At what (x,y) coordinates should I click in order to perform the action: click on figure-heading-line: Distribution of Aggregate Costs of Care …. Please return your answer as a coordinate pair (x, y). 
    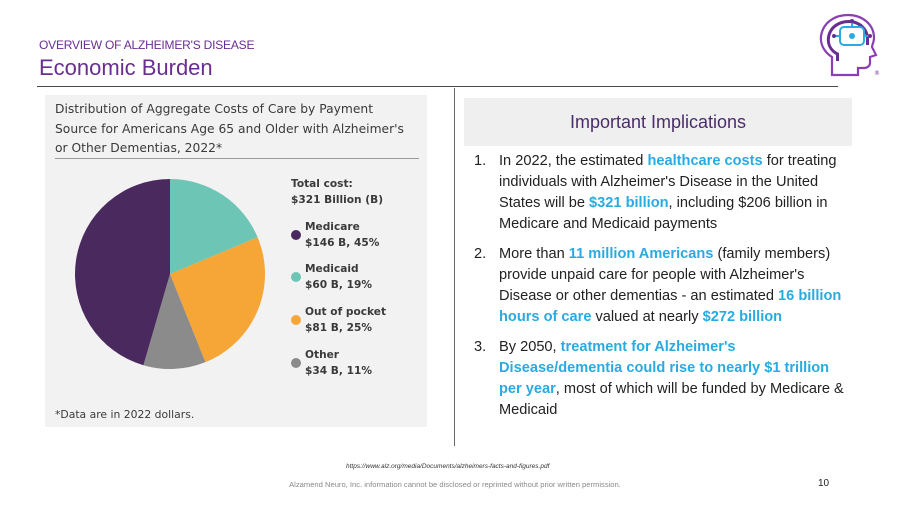
    Looking at the image, I should click on (214, 109).